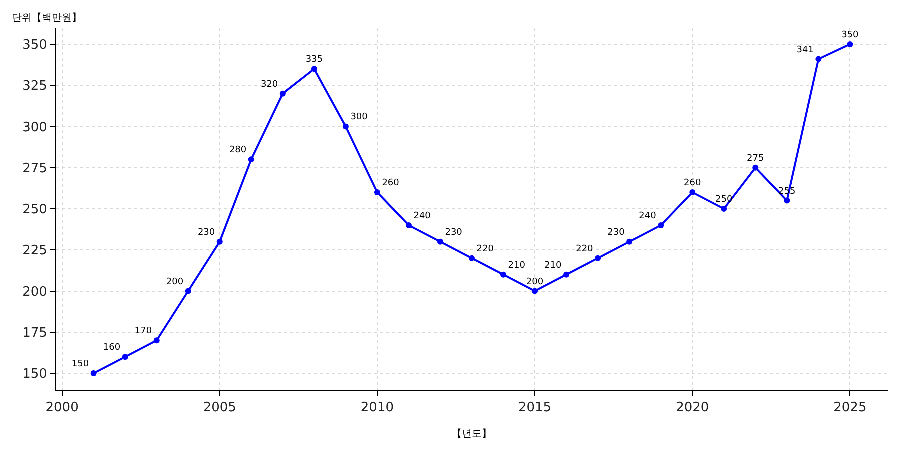 This screenshot has width=900, height=450. Describe the element at coordinates (112, 348) in the screenshot. I see `data-label: 160` at that location.